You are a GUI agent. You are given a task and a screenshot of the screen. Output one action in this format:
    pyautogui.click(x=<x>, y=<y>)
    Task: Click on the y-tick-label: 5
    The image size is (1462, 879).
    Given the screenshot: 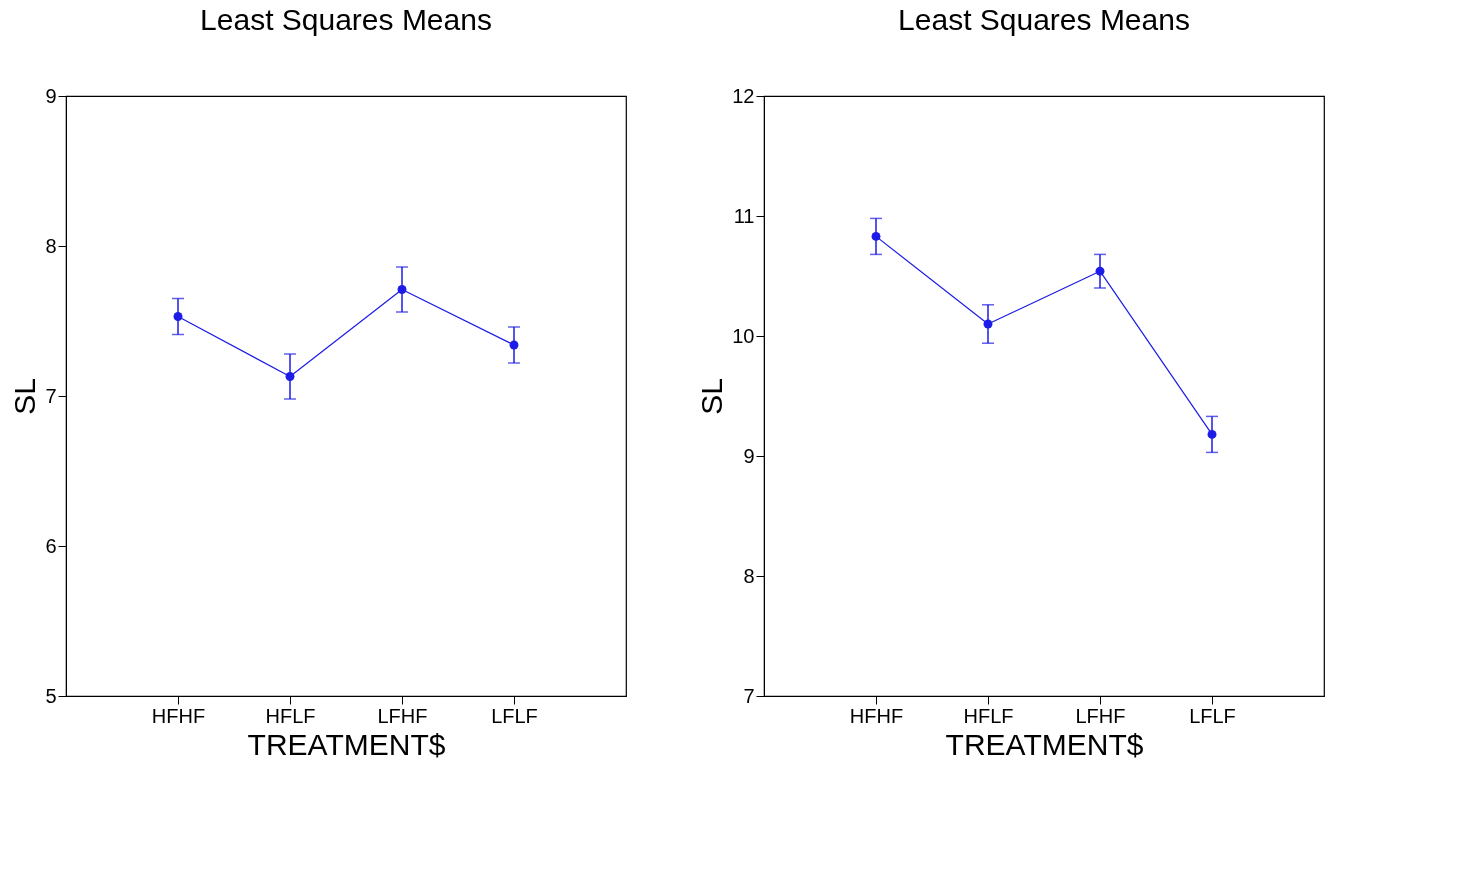 What is the action you would take?
    pyautogui.click(x=51, y=695)
    